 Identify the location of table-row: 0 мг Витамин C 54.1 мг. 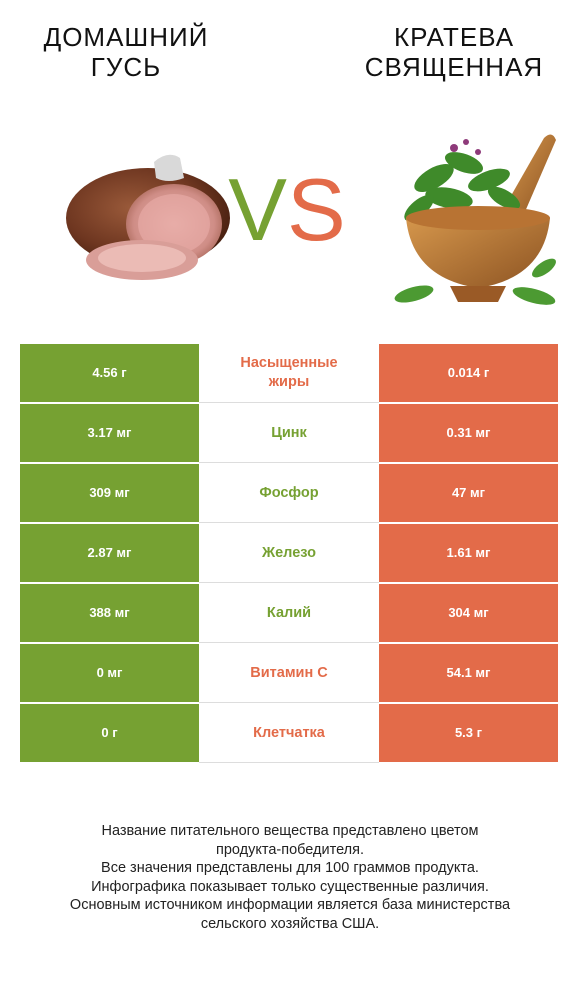
(289, 674).